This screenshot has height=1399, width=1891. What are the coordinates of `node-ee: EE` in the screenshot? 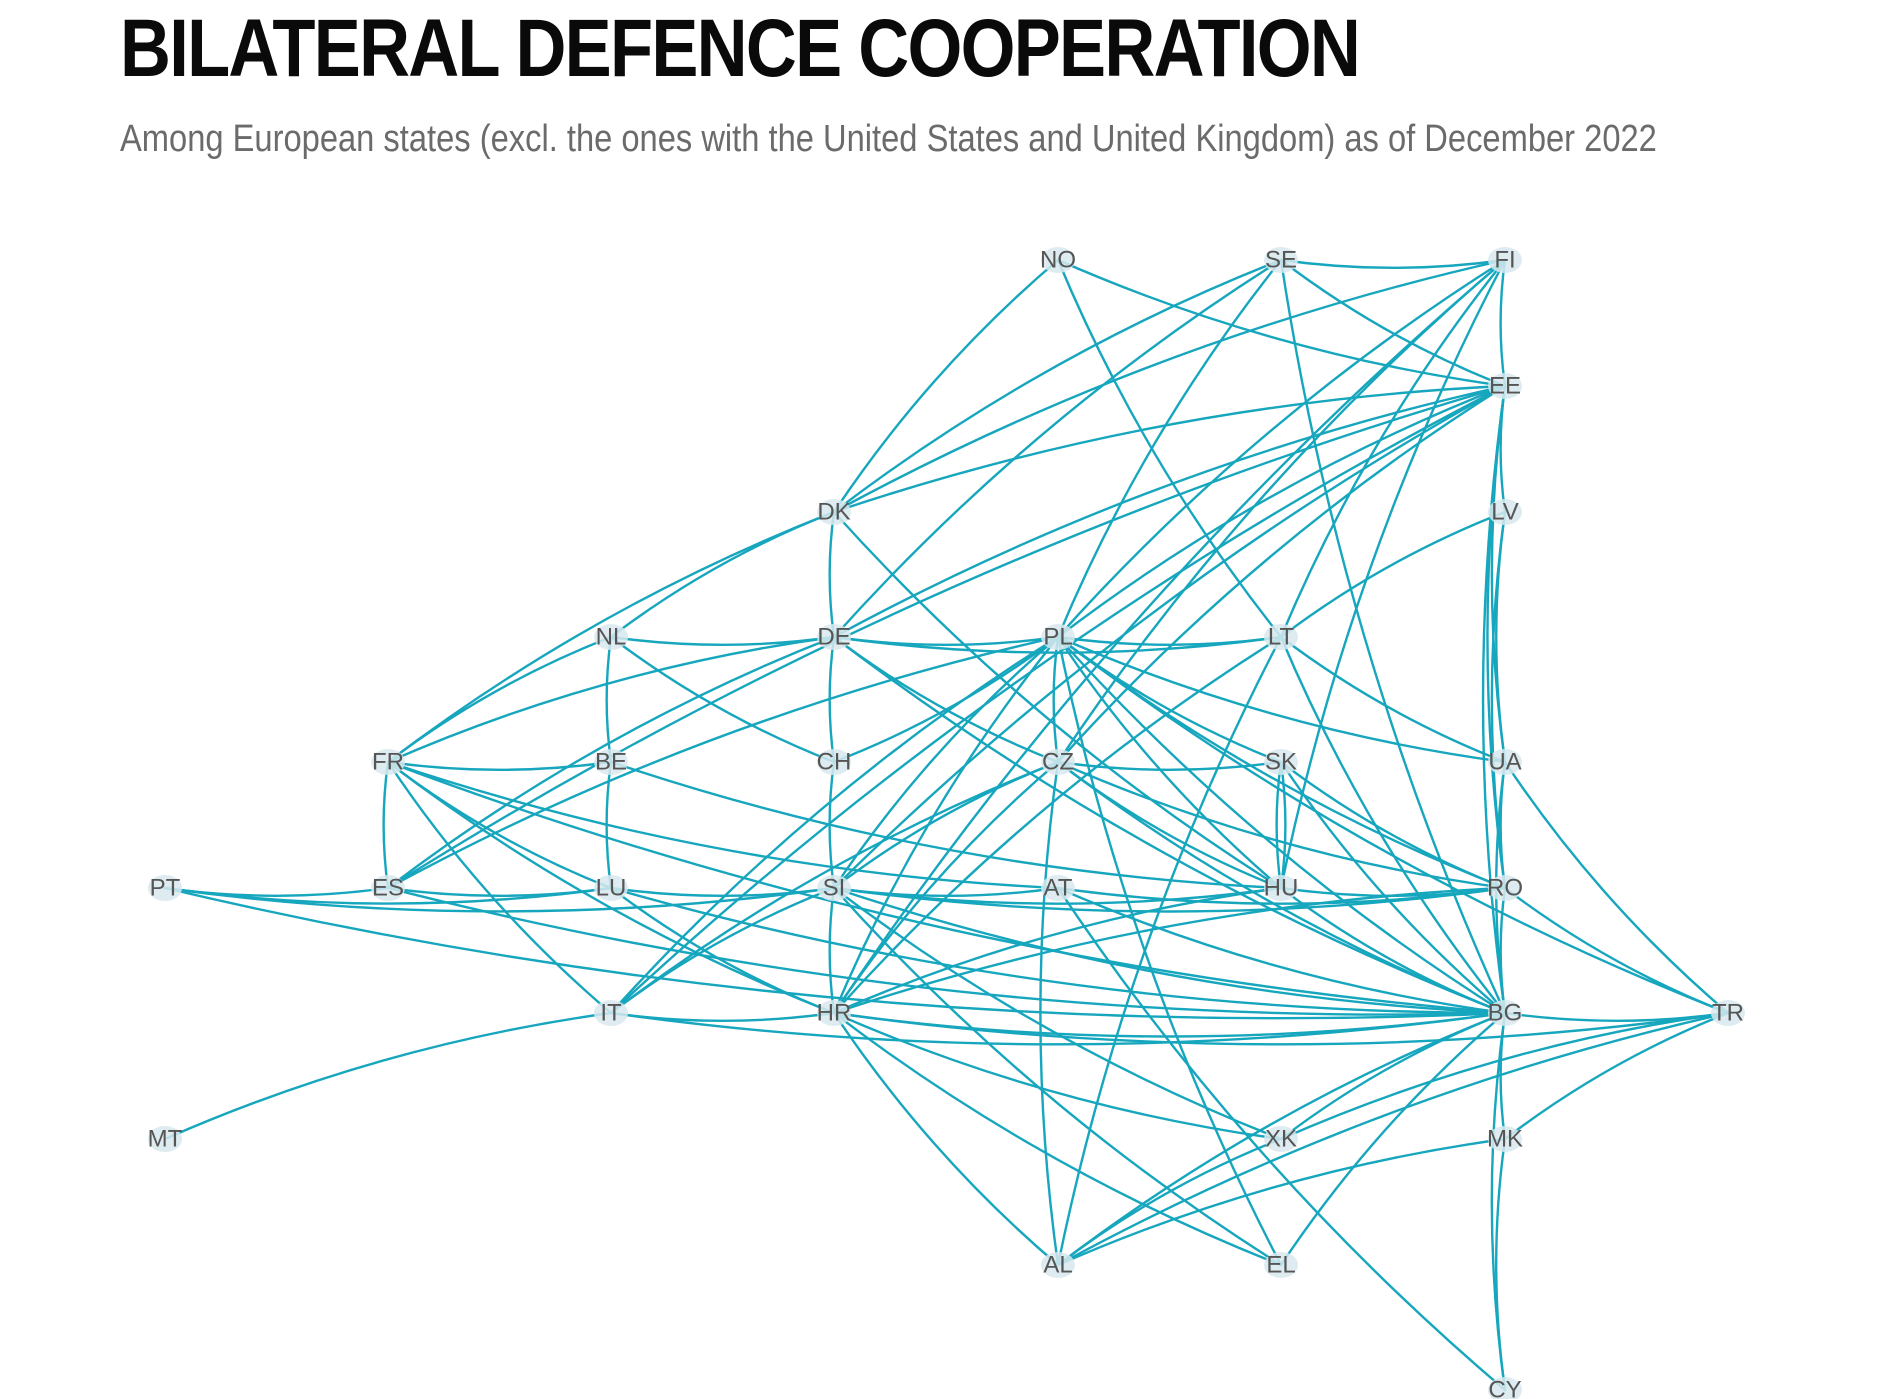 It's located at (1505, 386).